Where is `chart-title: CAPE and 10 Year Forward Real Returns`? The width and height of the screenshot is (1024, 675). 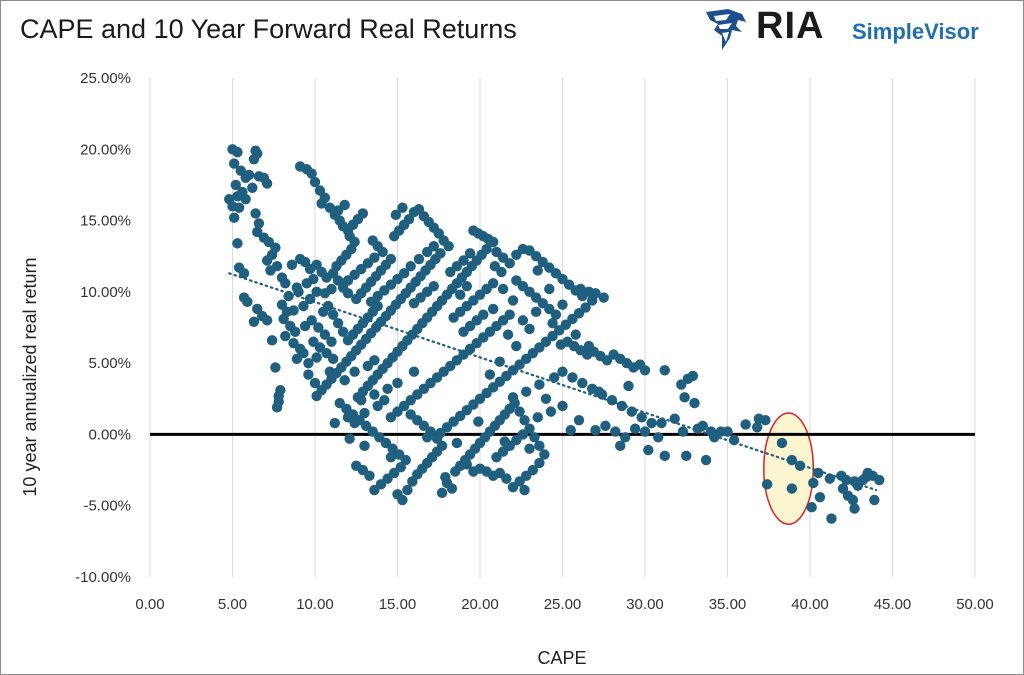 chart-title: CAPE and 10 Year Forward Real Returns is located at coordinates (268, 29).